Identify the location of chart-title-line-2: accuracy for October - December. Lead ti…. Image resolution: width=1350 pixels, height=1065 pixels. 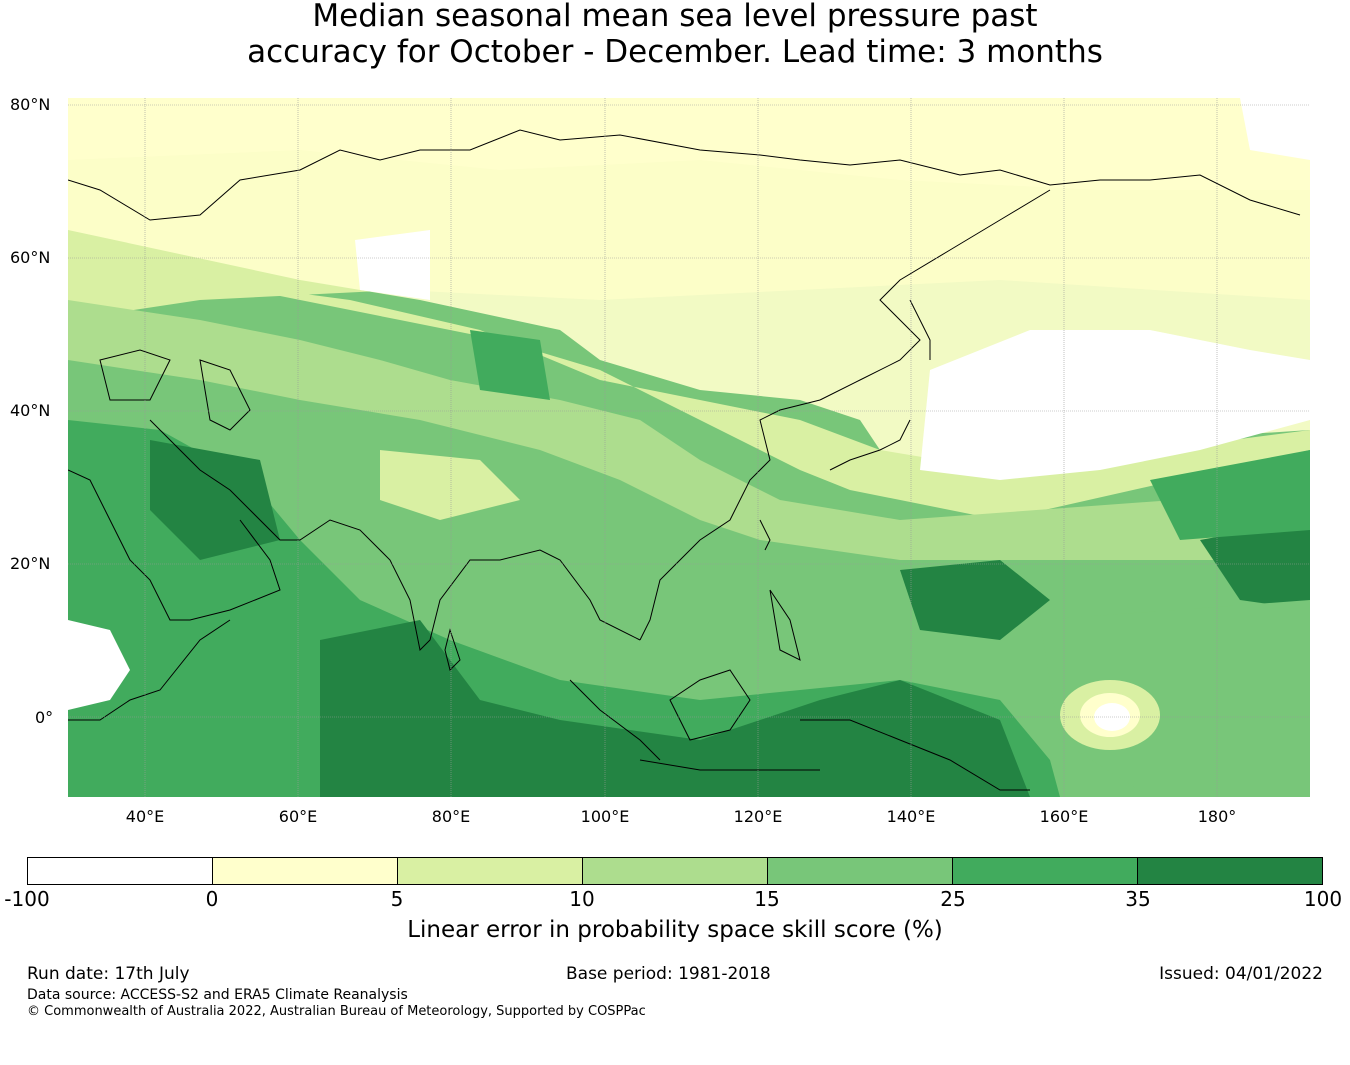
(675, 52).